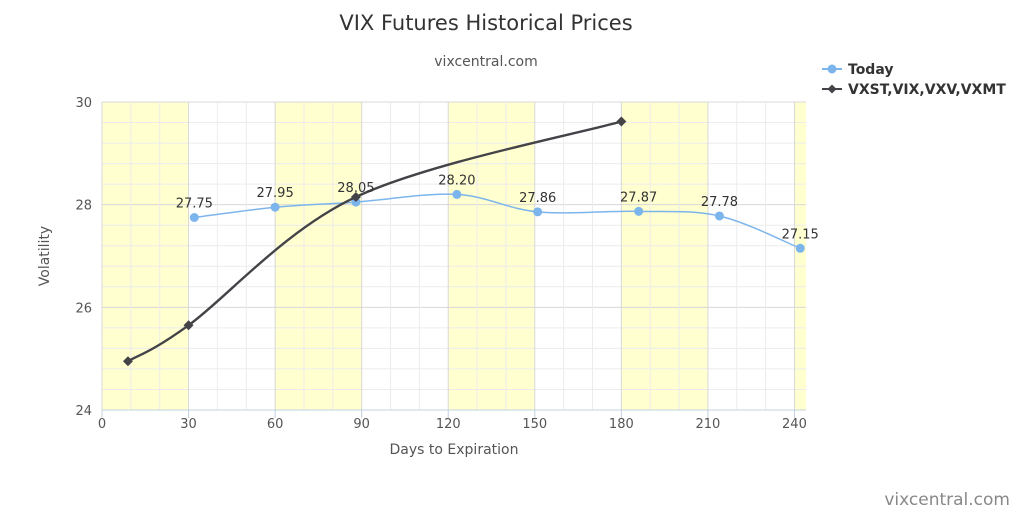 The width and height of the screenshot is (1024, 512). Describe the element at coordinates (355, 188) in the screenshot. I see `data-label: 28.05` at that location.